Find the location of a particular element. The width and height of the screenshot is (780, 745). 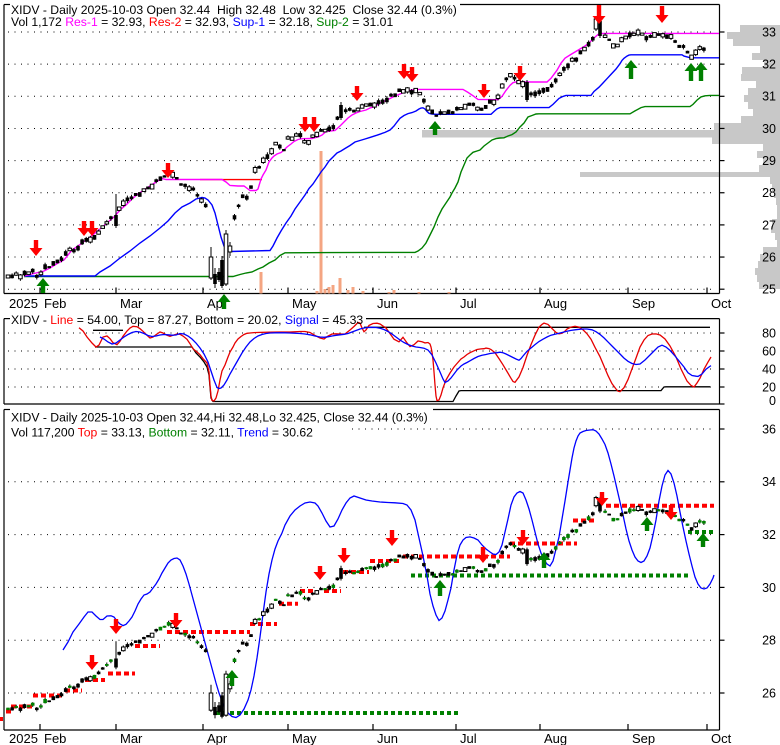

svg-text: 20 is located at coordinates (769, 387).